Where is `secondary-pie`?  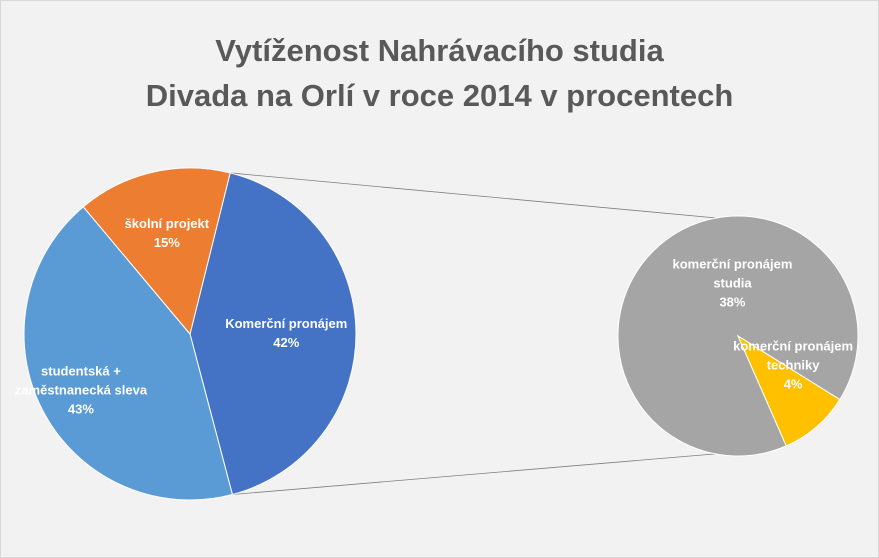 secondary-pie is located at coordinates (738, 336).